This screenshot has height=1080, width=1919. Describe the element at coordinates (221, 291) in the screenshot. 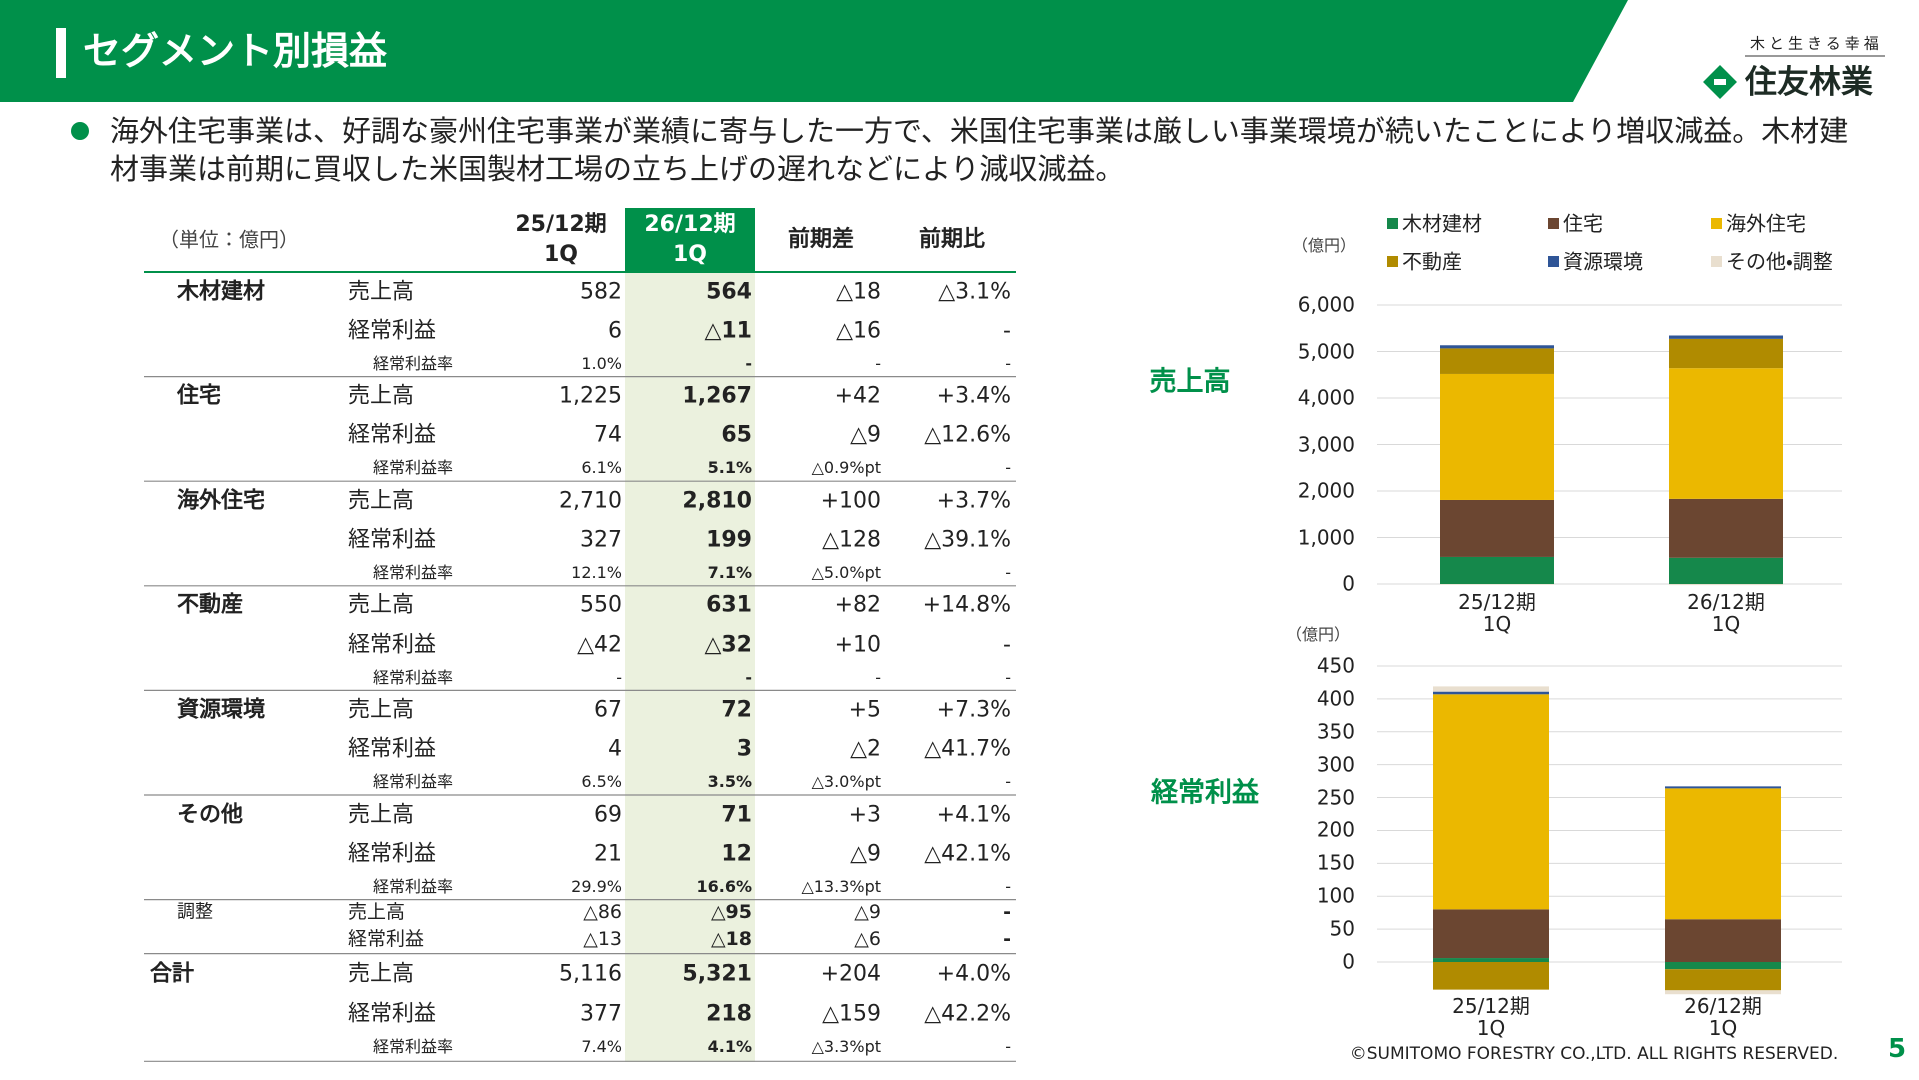

I see `segment-name: 木材建材` at that location.